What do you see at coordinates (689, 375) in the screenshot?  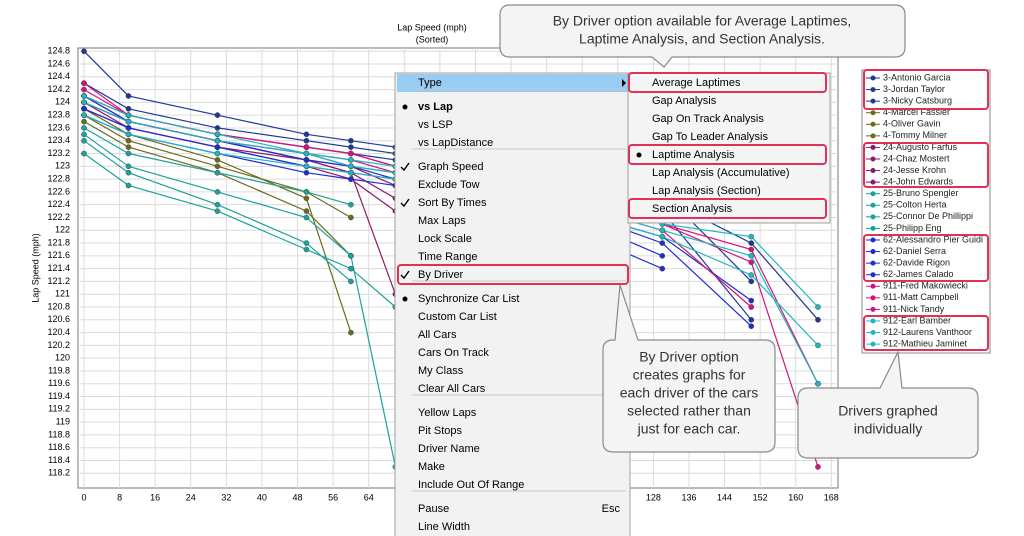 I see `callout-text: creates graphs for` at bounding box center [689, 375].